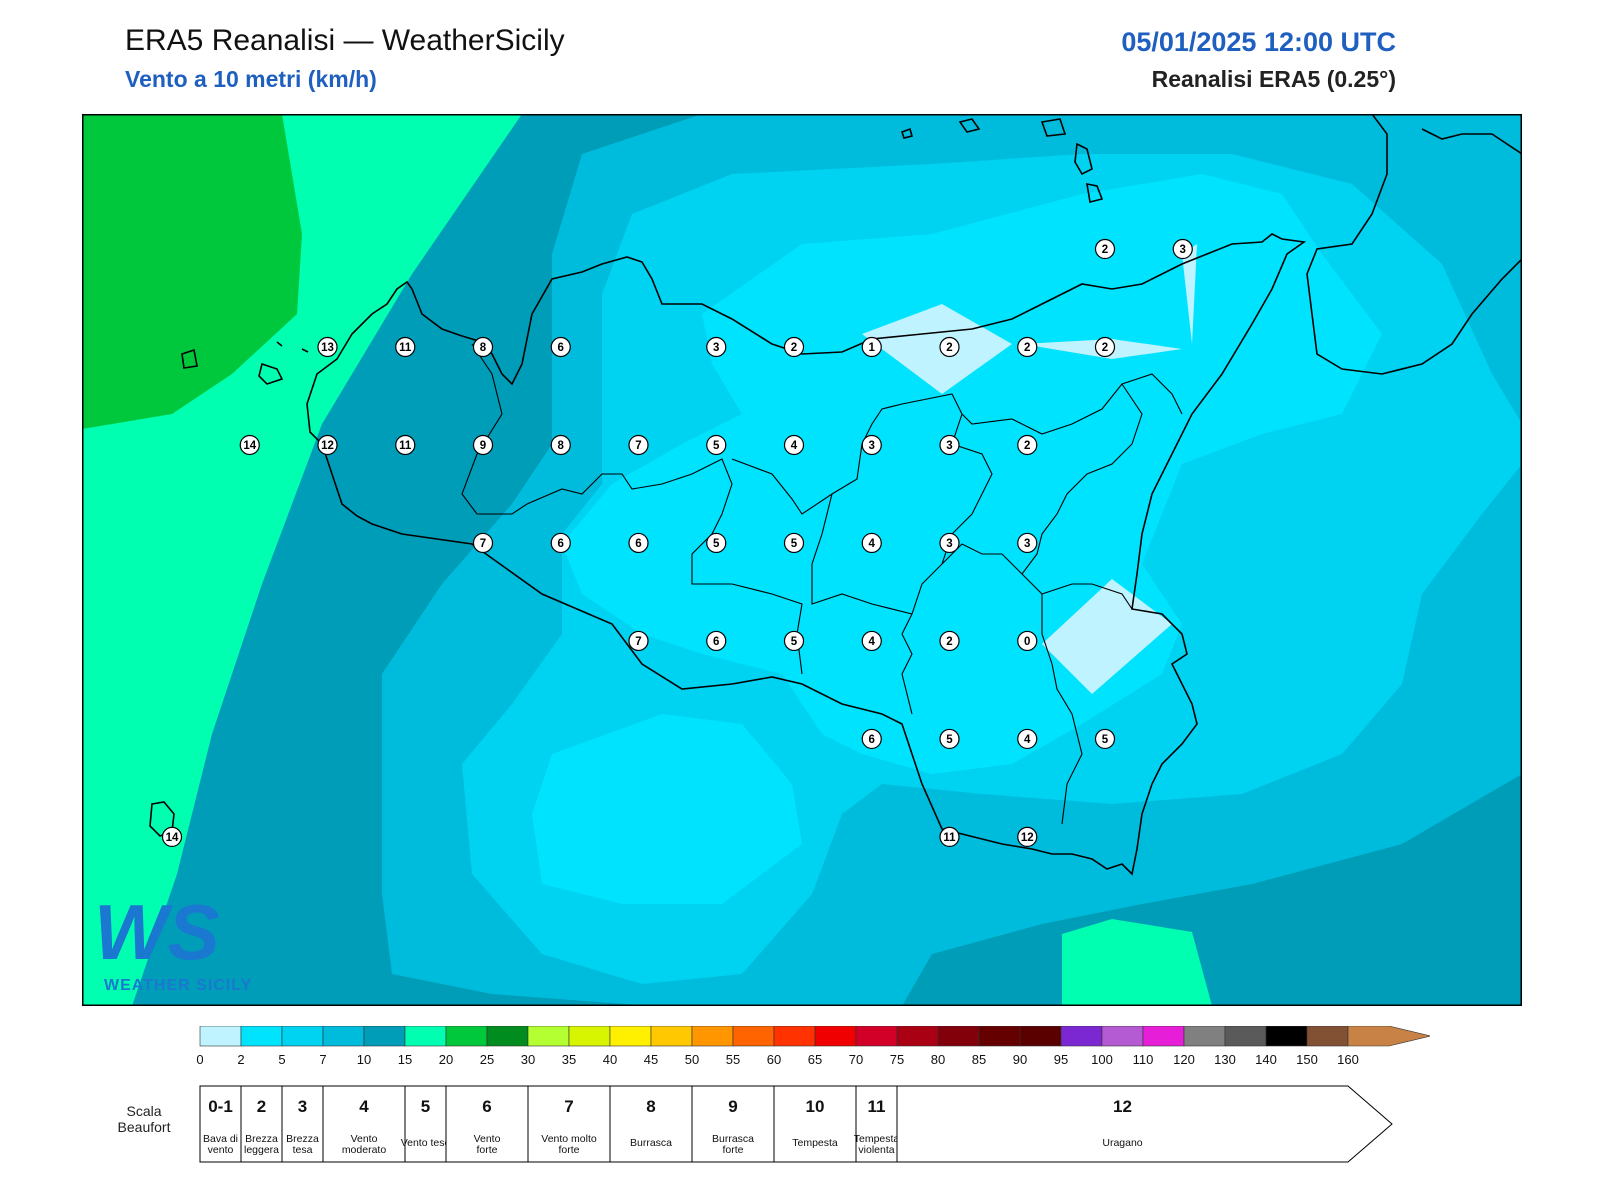  What do you see at coordinates (157, 932) in the screenshot?
I see `logo-mark: WS` at bounding box center [157, 932].